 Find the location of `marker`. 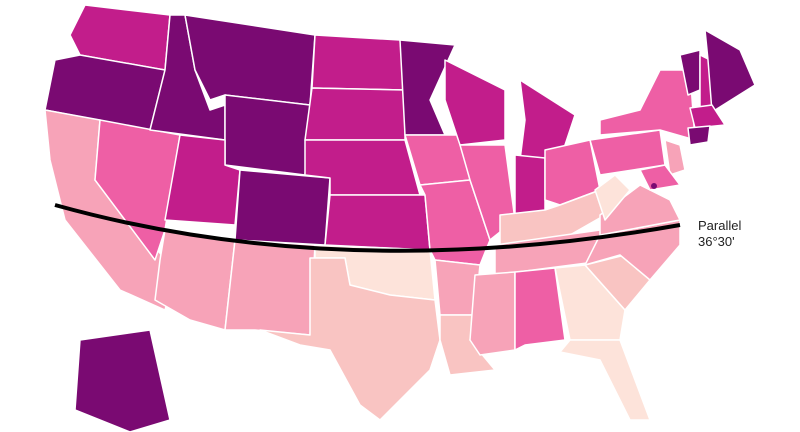

marker is located at coordinates (654, 186).